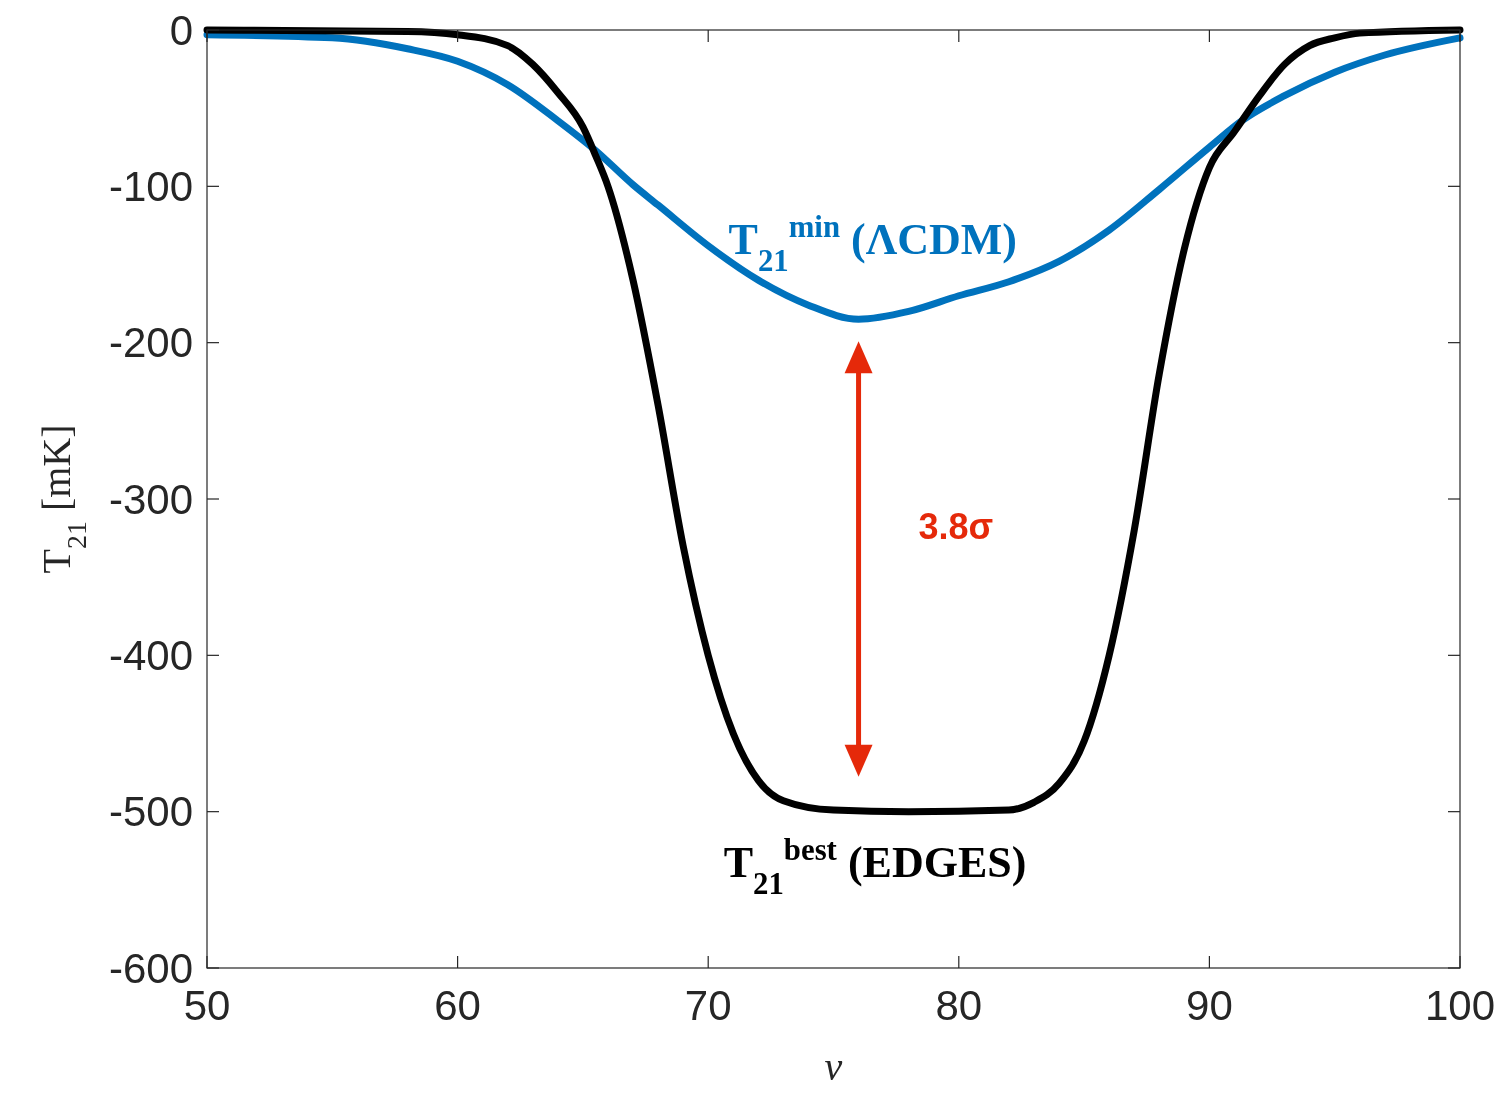 This screenshot has height=1097, width=1512. Describe the element at coordinates (956, 526) in the screenshot. I see `annotation: 3.8σ` at that location.